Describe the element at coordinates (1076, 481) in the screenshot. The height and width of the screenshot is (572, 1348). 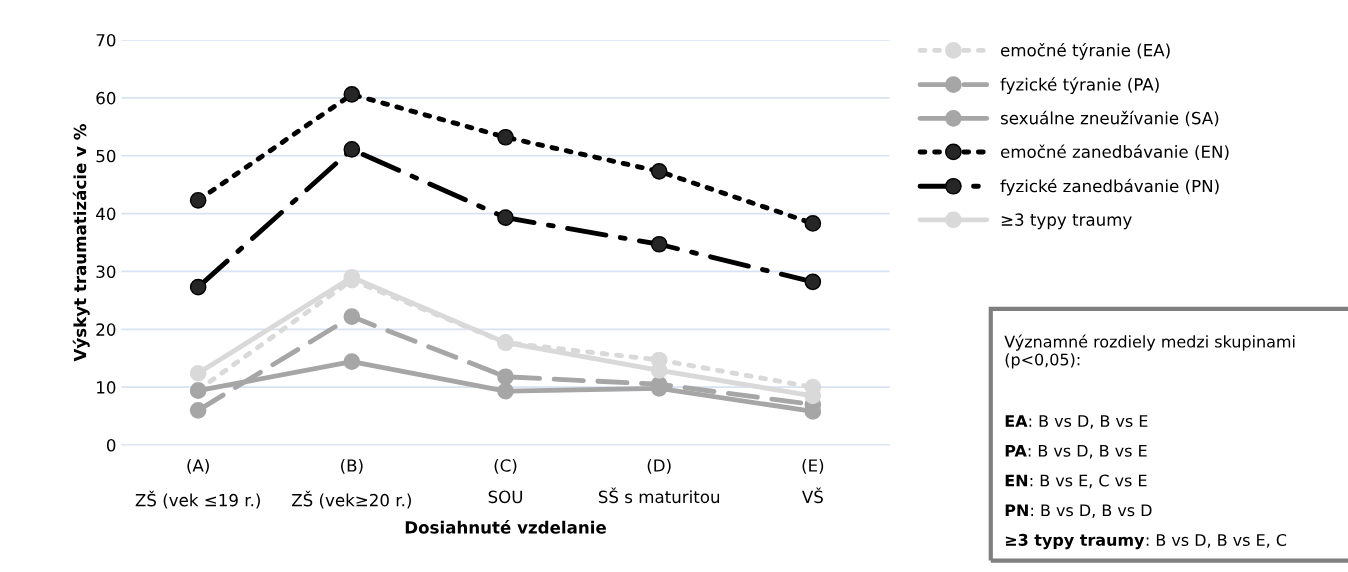
I see `text: EN: B vs E, C vs E` at that location.